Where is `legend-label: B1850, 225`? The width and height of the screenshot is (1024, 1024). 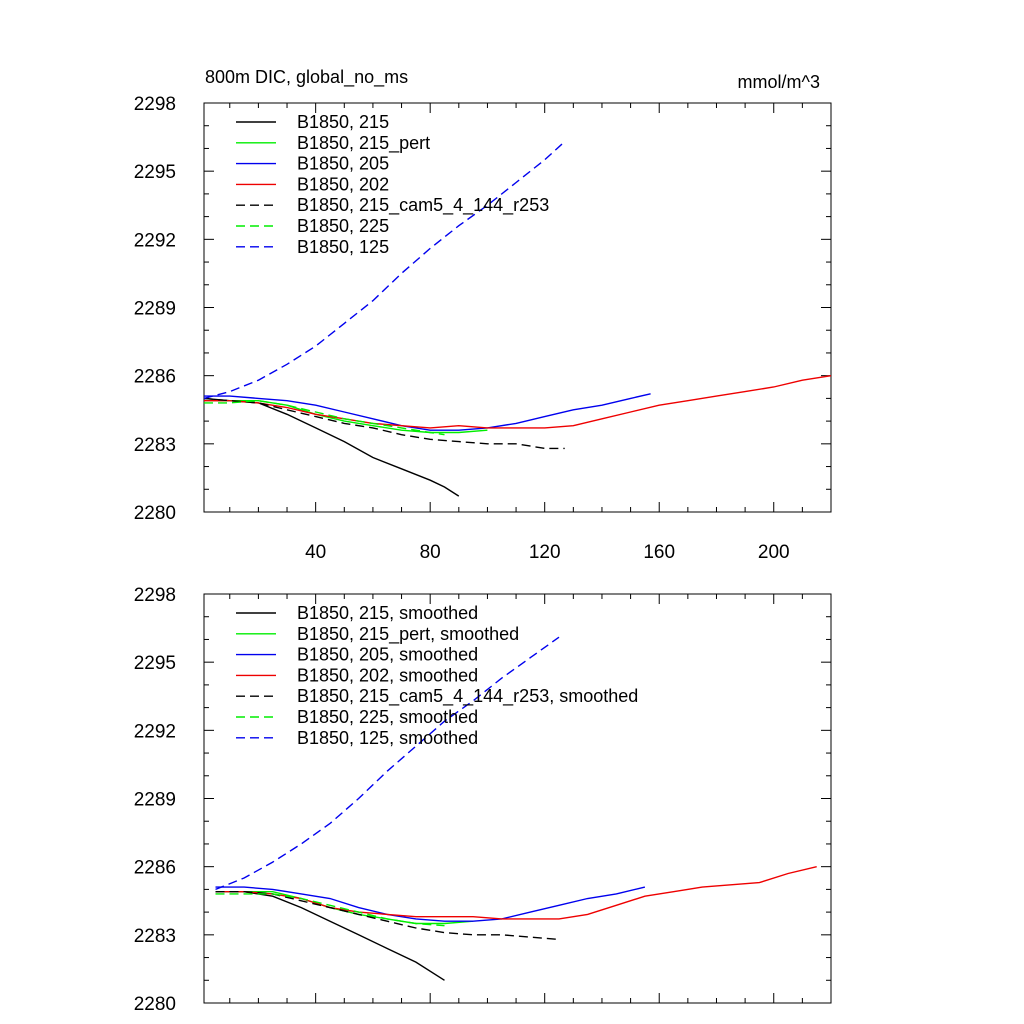
legend-label: B1850, 225 is located at coordinates (343, 226).